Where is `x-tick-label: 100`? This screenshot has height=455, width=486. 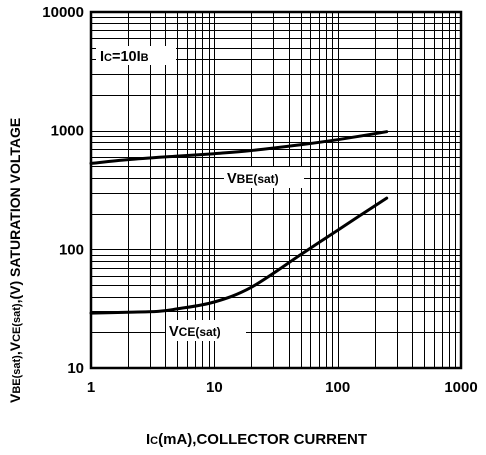 x-tick-label: 100 is located at coordinates (337, 387).